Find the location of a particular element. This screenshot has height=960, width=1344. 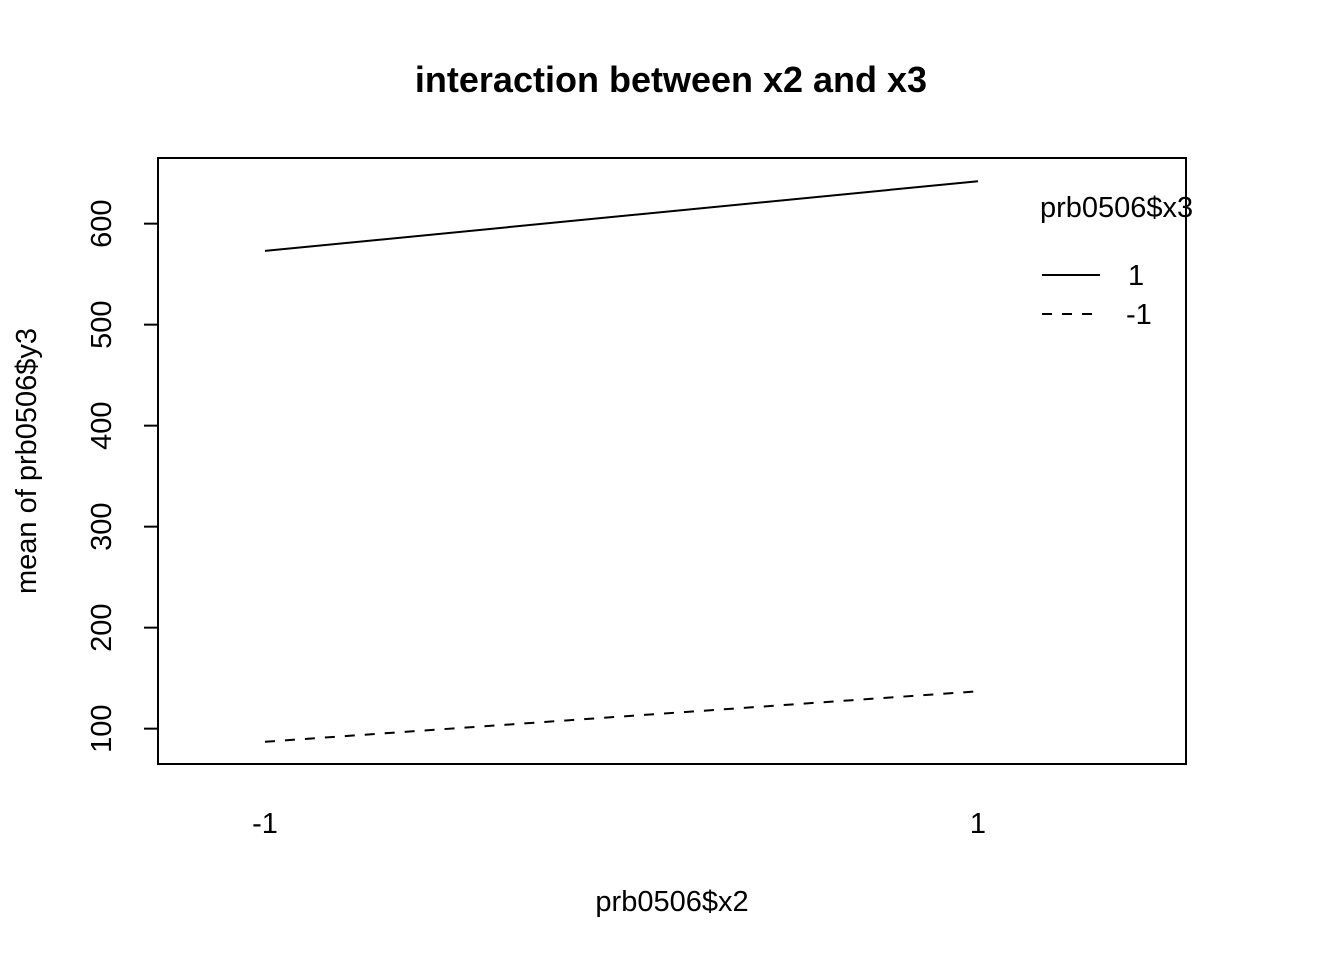

legend-title: prb0506$x3 is located at coordinates (1116, 208).